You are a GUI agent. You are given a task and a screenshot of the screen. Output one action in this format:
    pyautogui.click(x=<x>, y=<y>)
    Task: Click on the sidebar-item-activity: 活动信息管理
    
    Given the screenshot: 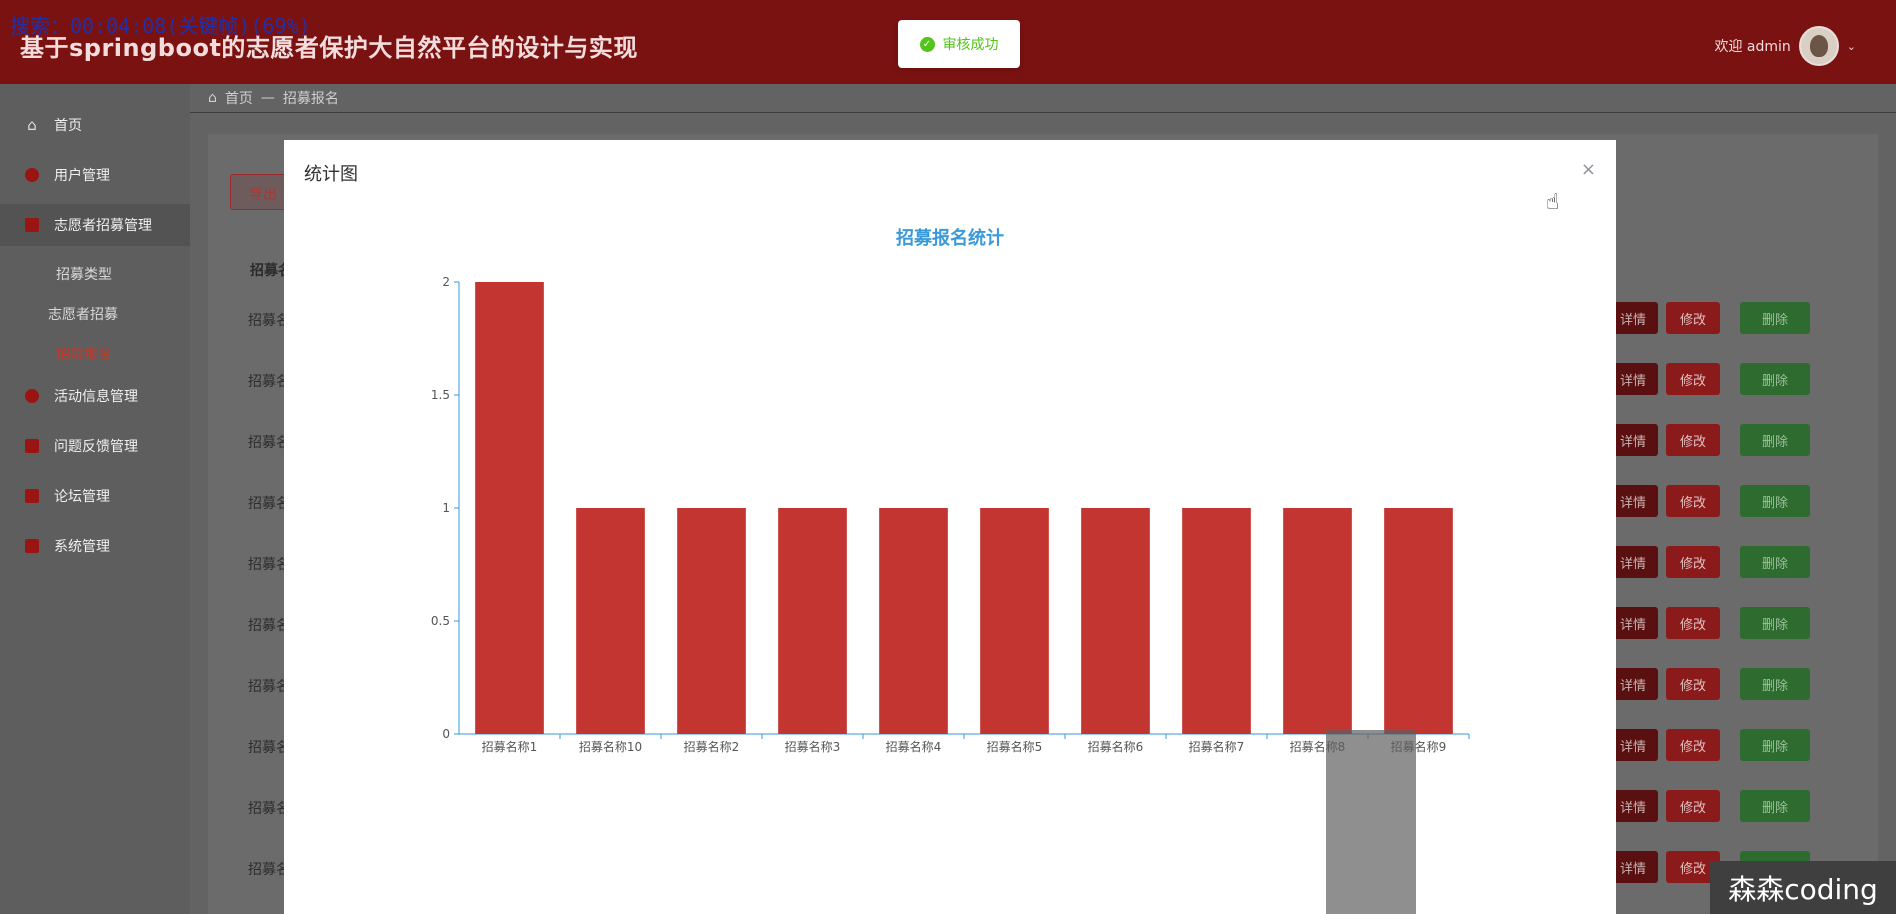 What is the action you would take?
    pyautogui.click(x=95, y=396)
    